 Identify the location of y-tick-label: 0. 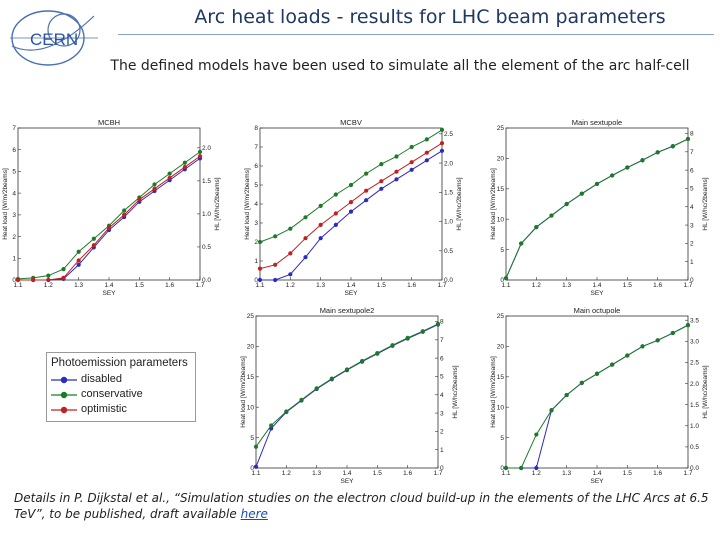
(256, 280).